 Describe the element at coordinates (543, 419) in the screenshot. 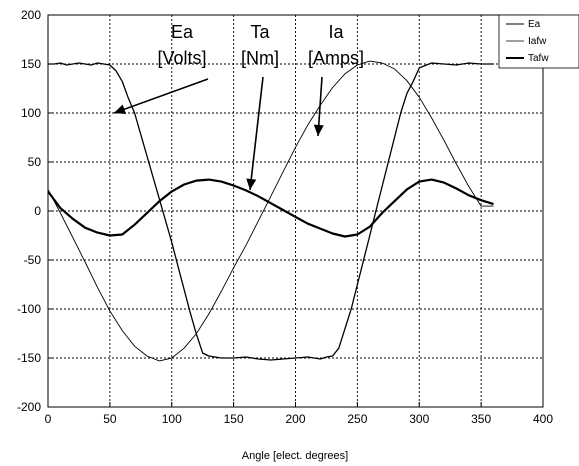

I see `x-tick-label: 400` at that location.